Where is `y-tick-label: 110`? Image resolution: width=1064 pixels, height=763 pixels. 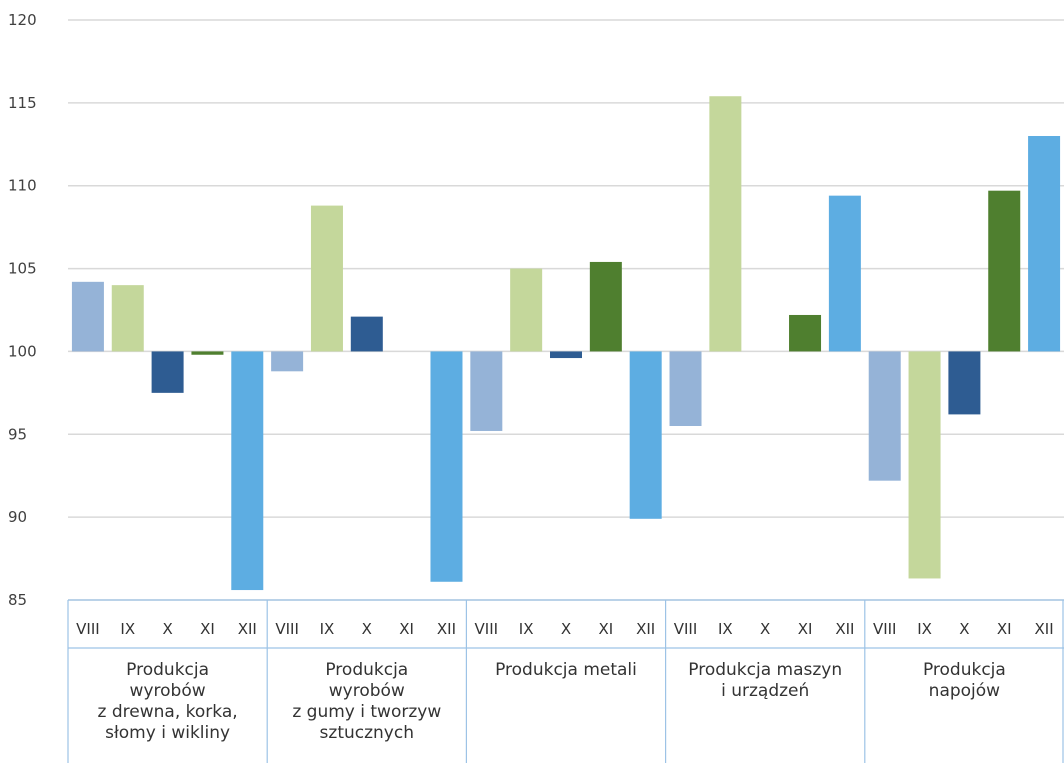
y-tick-label: 110 is located at coordinates (22, 186).